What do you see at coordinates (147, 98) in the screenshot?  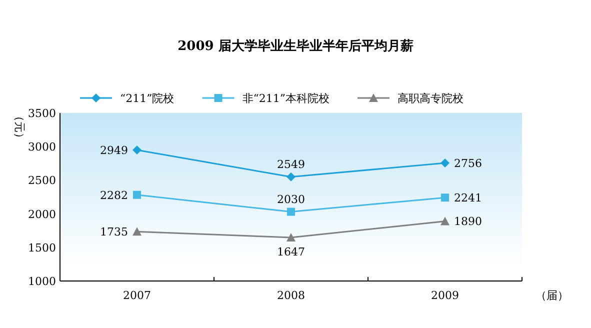 I see `legend-label: “211”院校` at bounding box center [147, 98].